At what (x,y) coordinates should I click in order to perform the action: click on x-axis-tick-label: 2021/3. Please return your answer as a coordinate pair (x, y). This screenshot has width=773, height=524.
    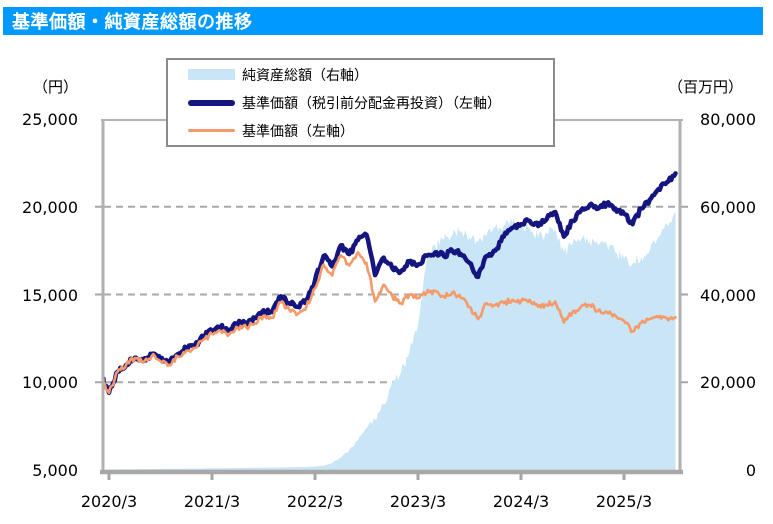
    Looking at the image, I should click on (212, 501).